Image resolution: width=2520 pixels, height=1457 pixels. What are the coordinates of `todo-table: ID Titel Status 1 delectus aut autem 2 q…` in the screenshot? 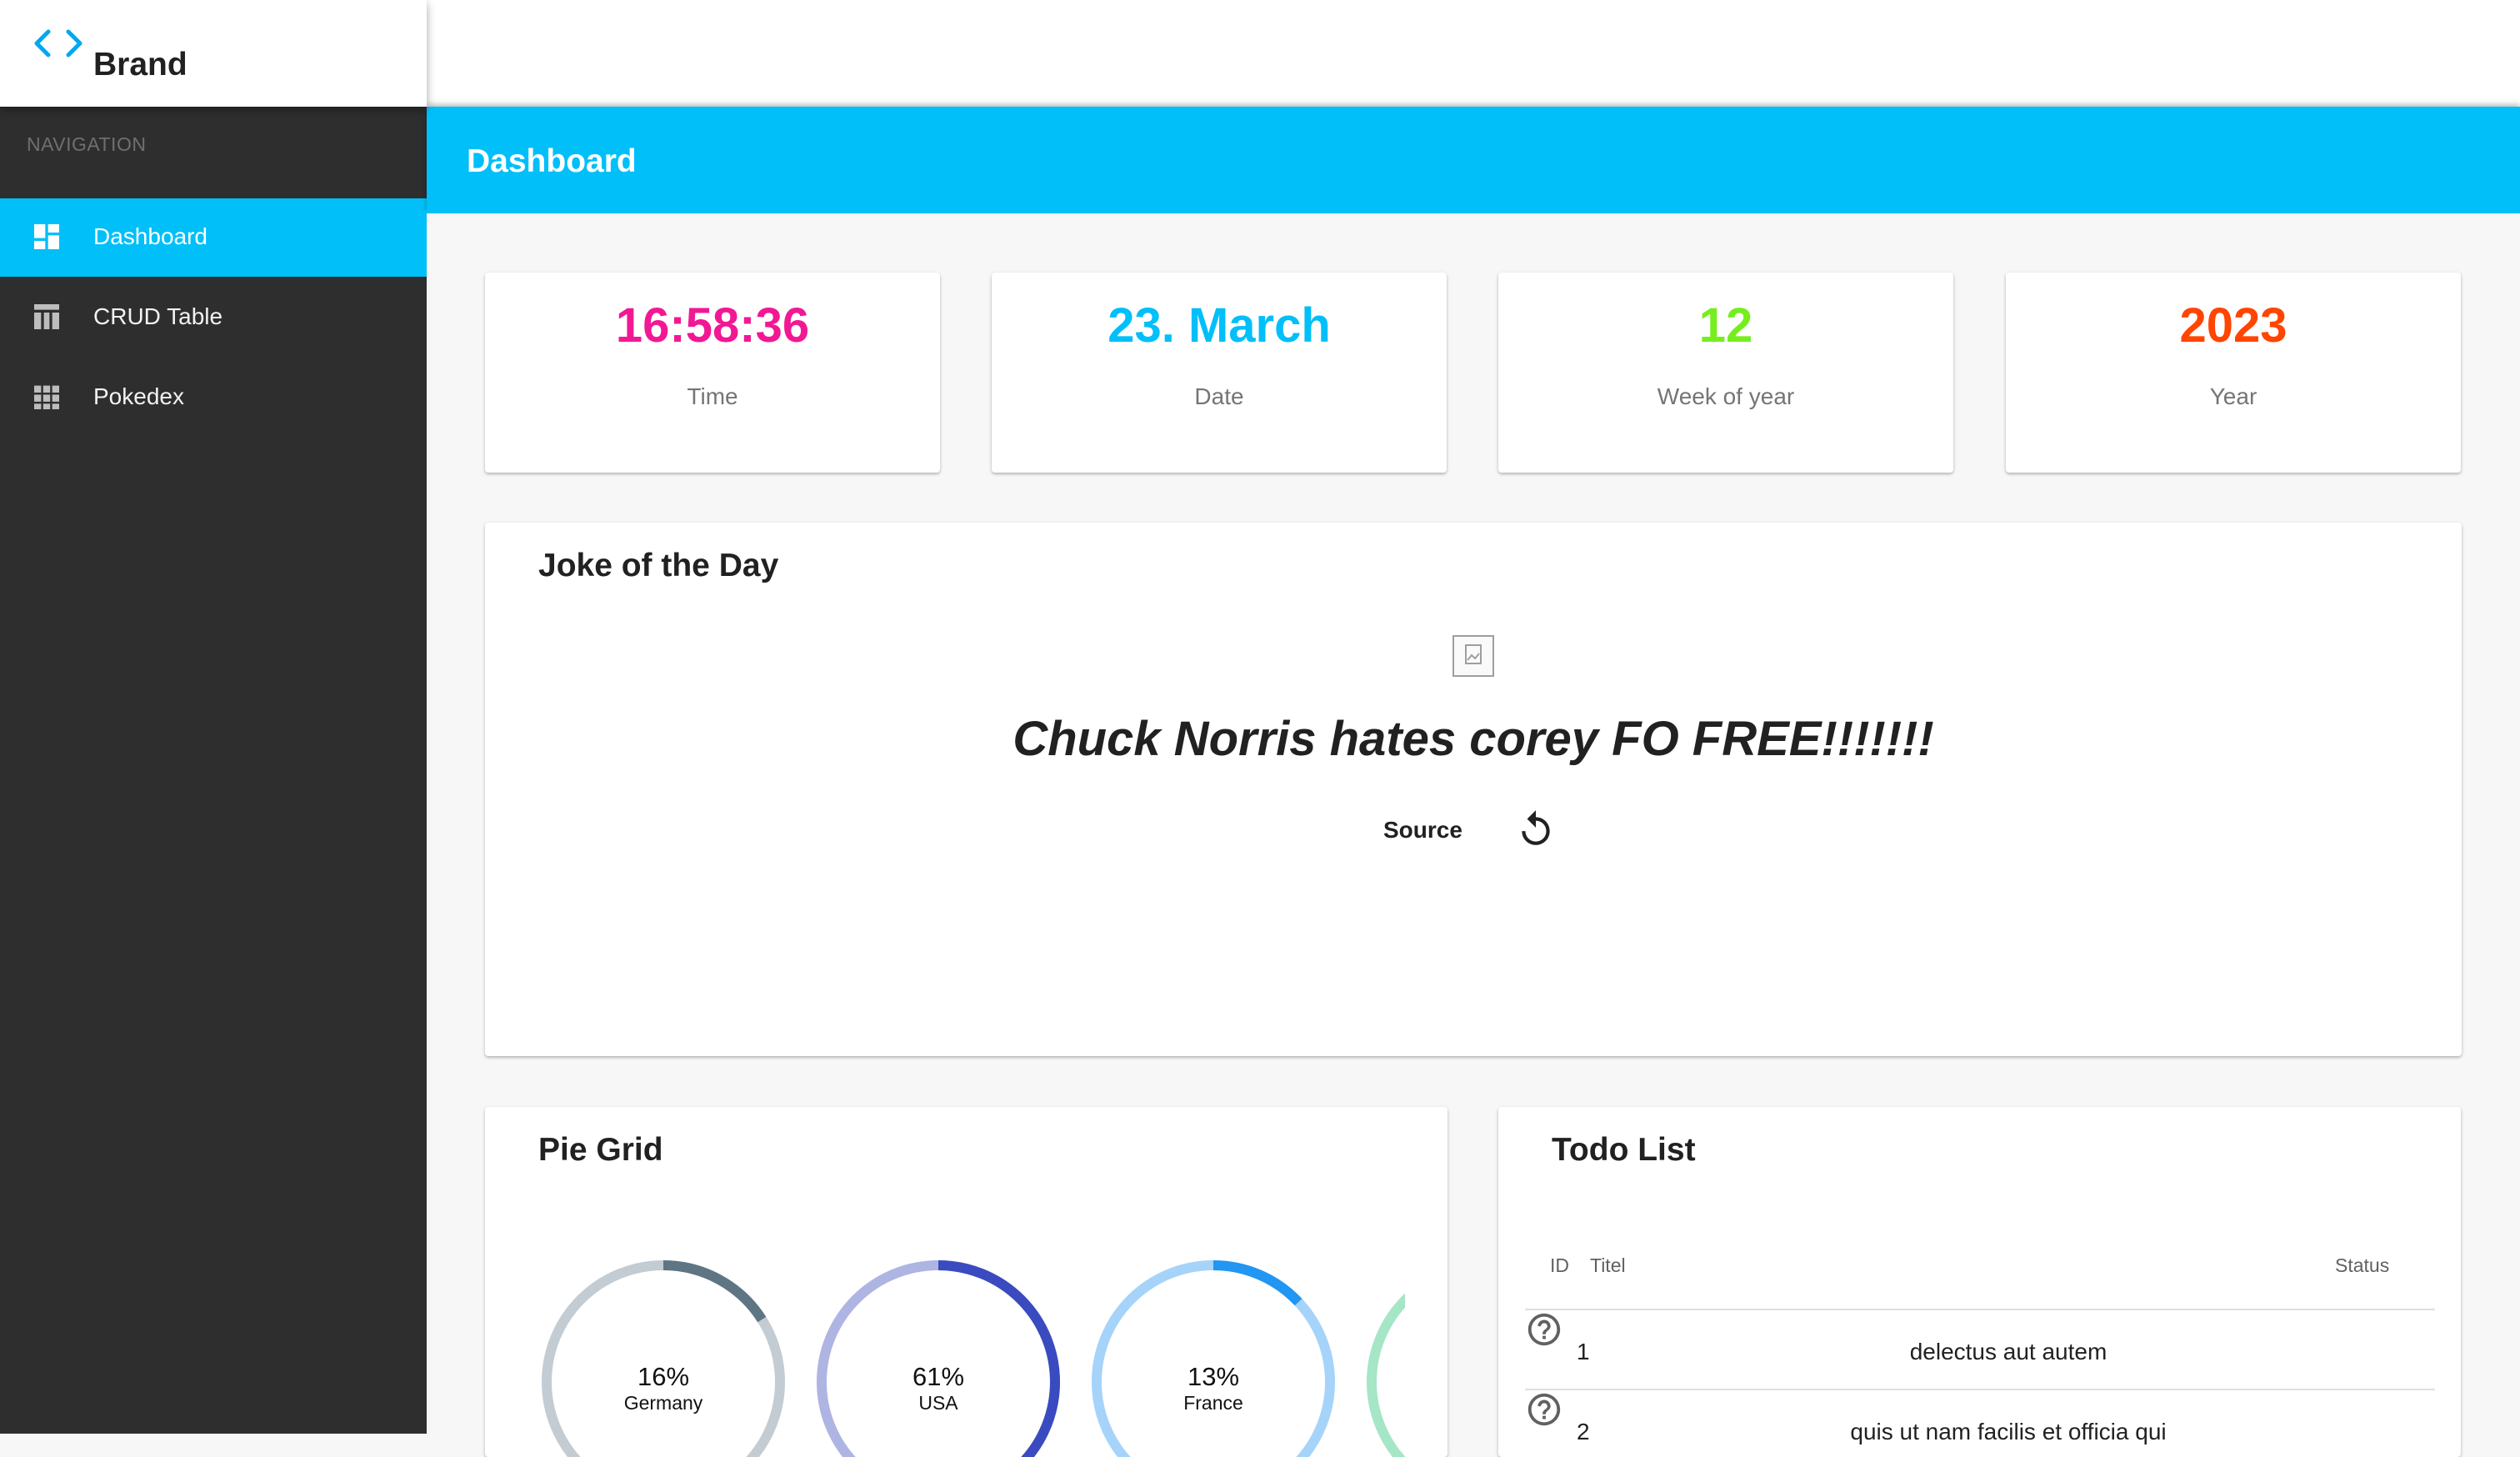 It's located at (1980, 1336).